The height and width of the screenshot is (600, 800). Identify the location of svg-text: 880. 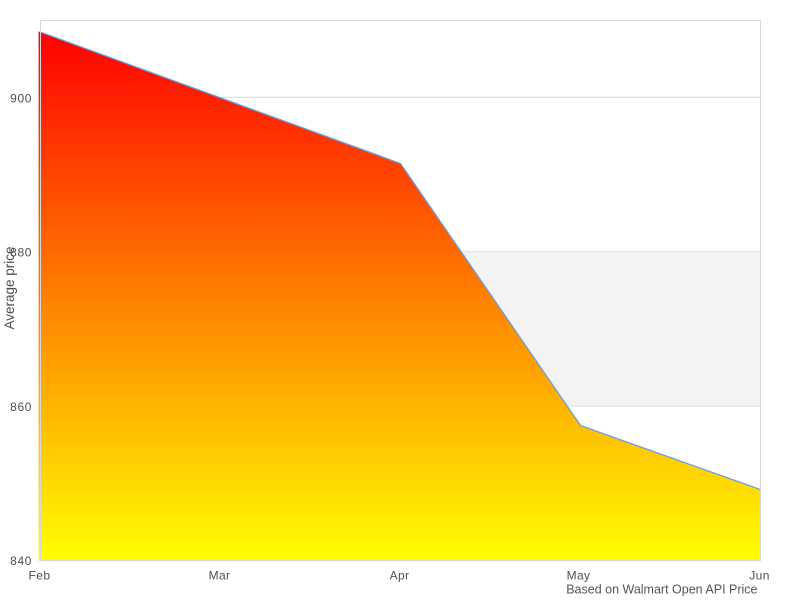
(21, 253).